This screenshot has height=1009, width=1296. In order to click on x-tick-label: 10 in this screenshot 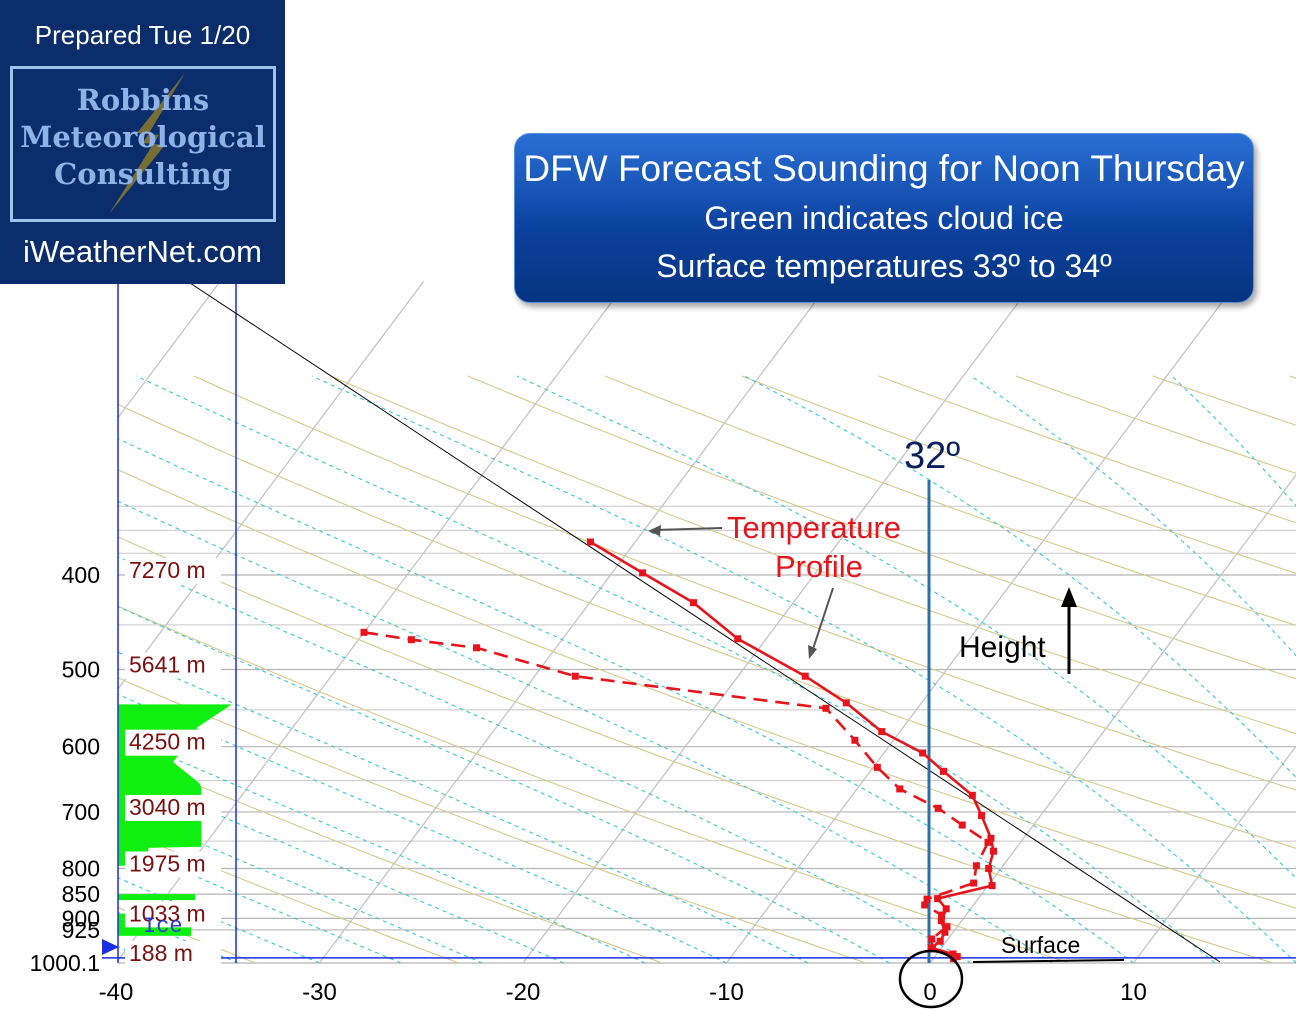, I will do `click(1133, 992)`.